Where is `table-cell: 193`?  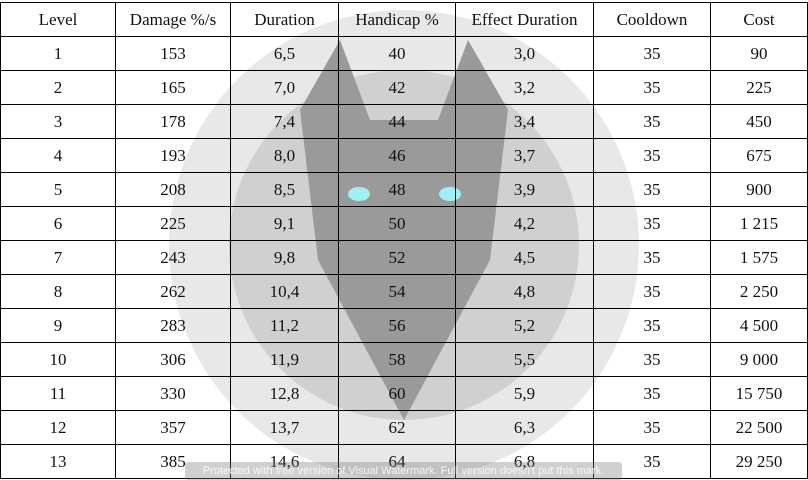 table-cell: 193 is located at coordinates (173, 155).